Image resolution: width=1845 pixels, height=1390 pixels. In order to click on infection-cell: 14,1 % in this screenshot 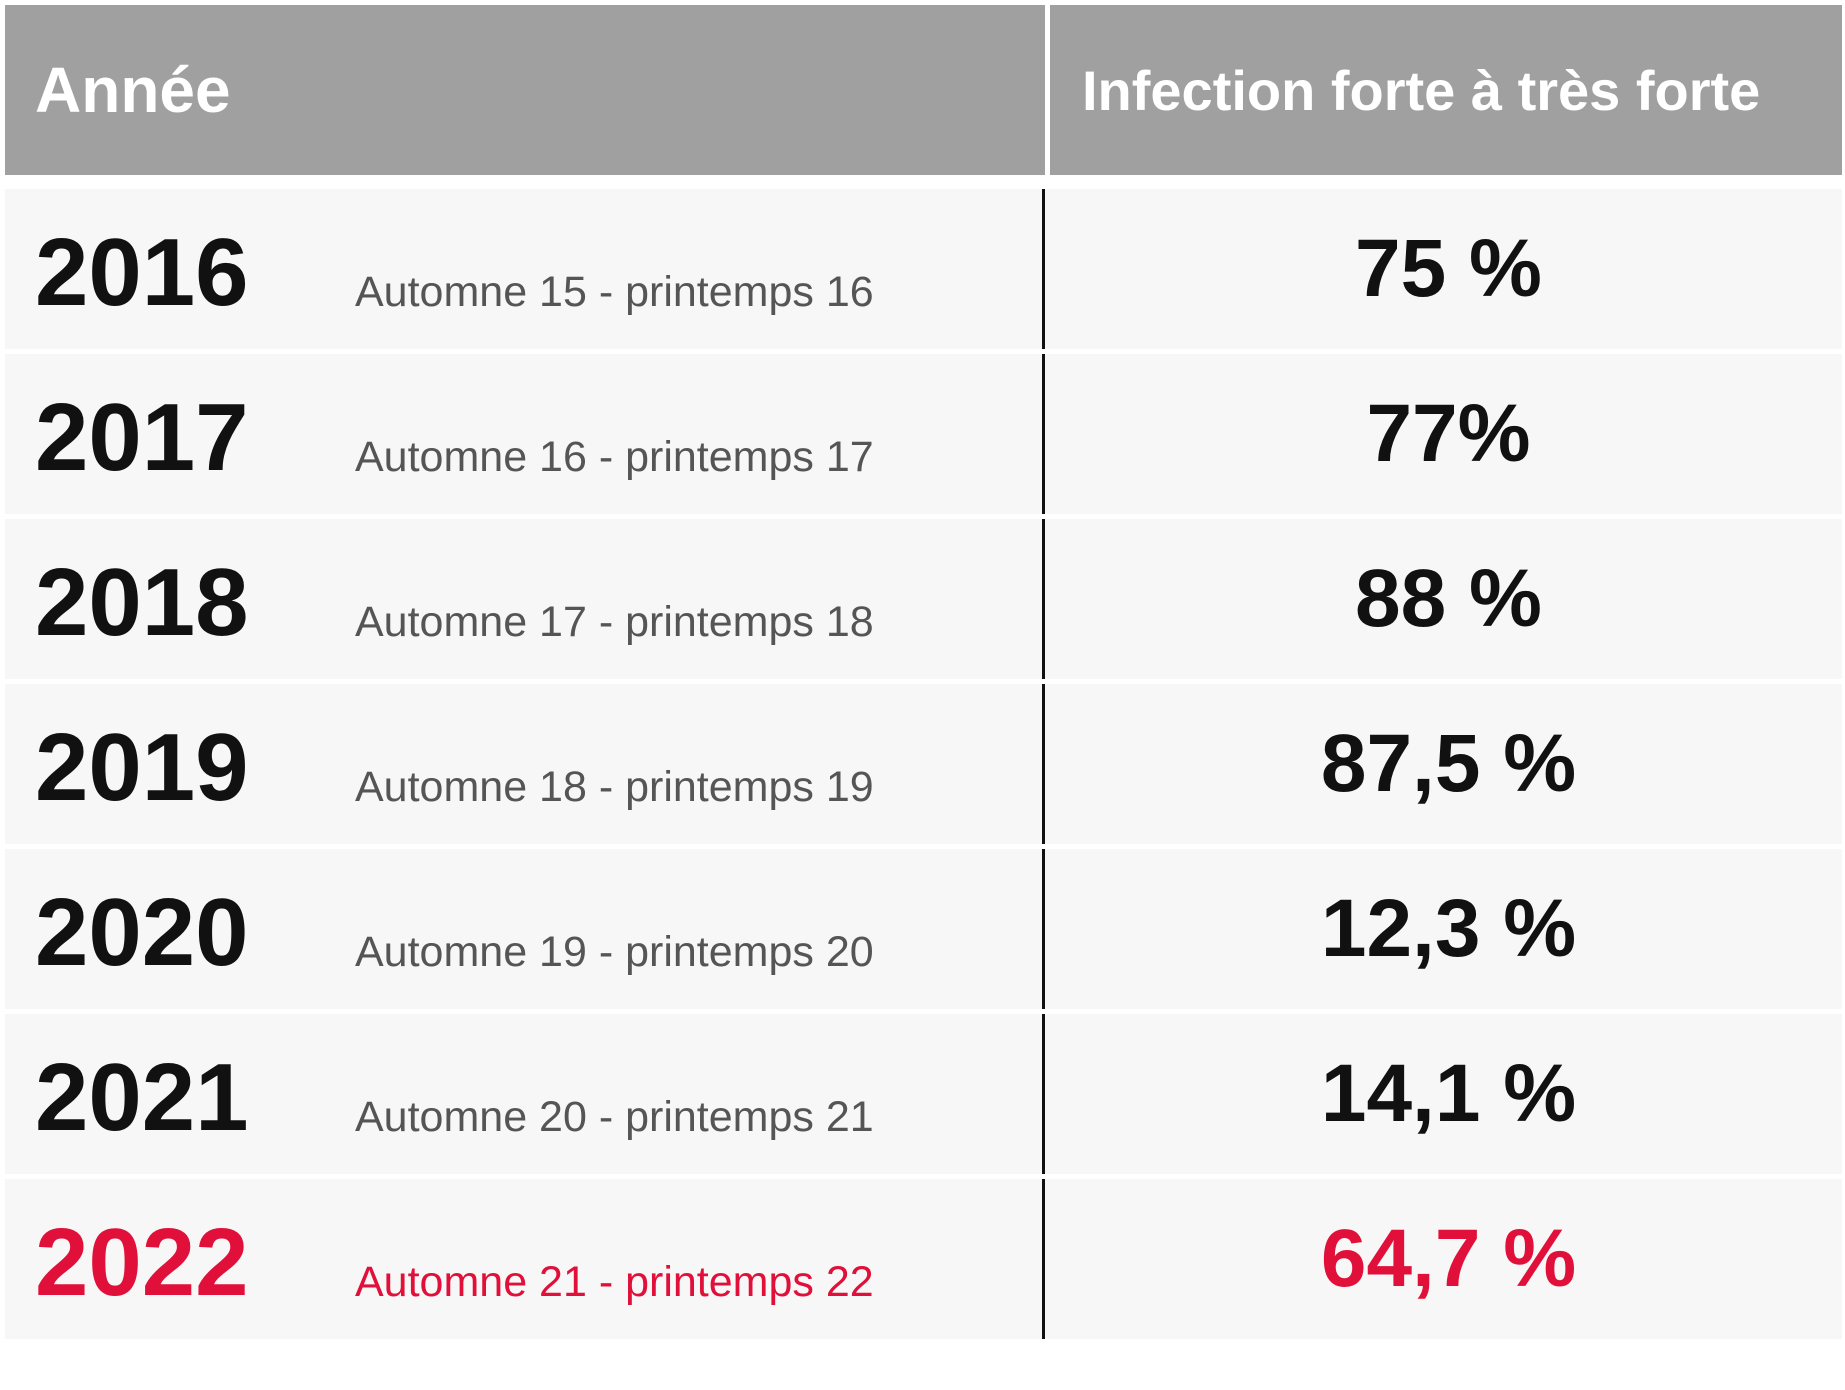, I will do `click(1443, 1094)`.